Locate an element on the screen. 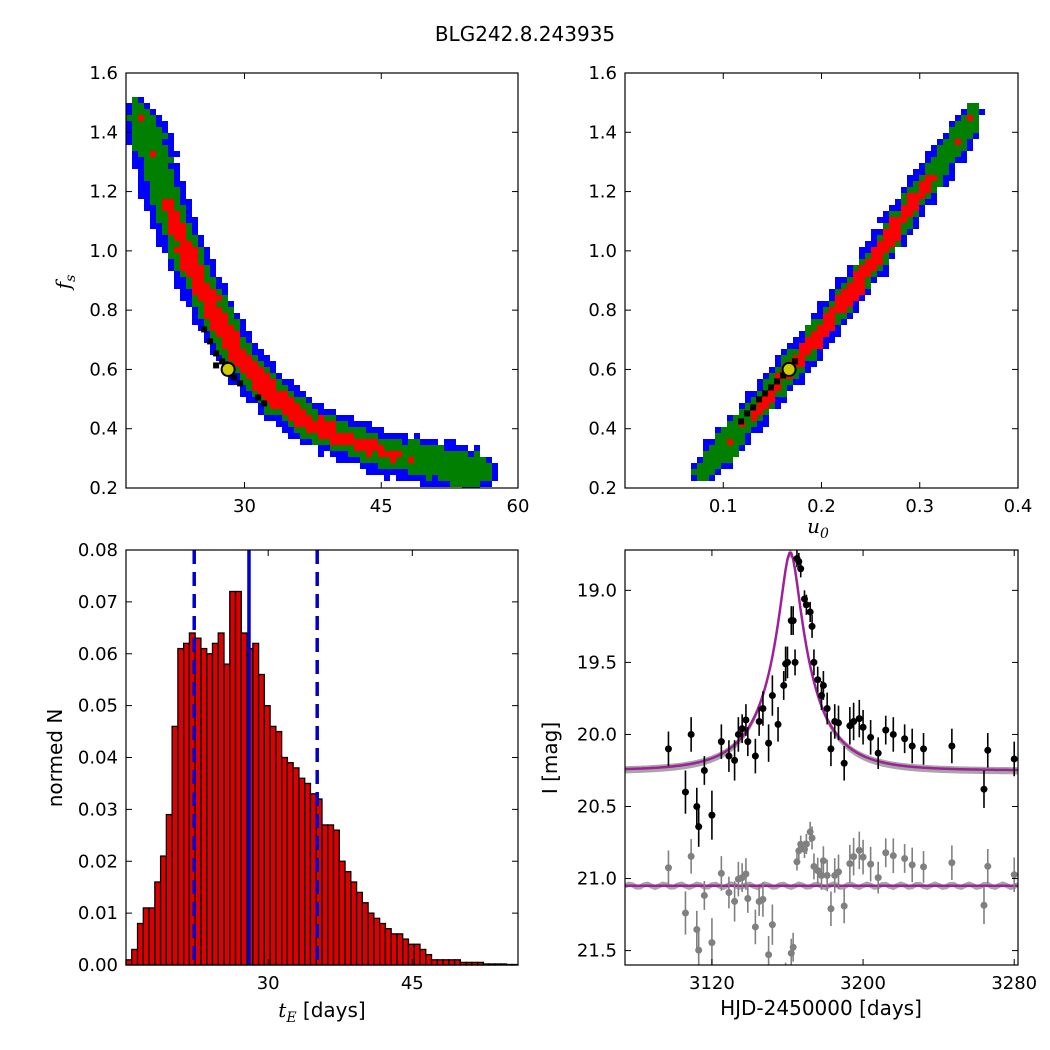 This screenshot has height=1050, width=1050. y-tick-label: 19.0 is located at coordinates (597, 590).